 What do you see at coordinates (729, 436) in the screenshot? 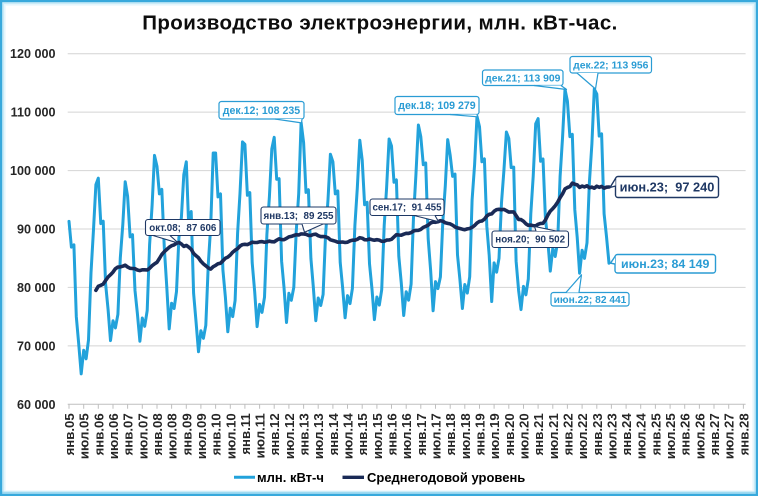
I see `svg-text: июл.27` at bounding box center [729, 436].